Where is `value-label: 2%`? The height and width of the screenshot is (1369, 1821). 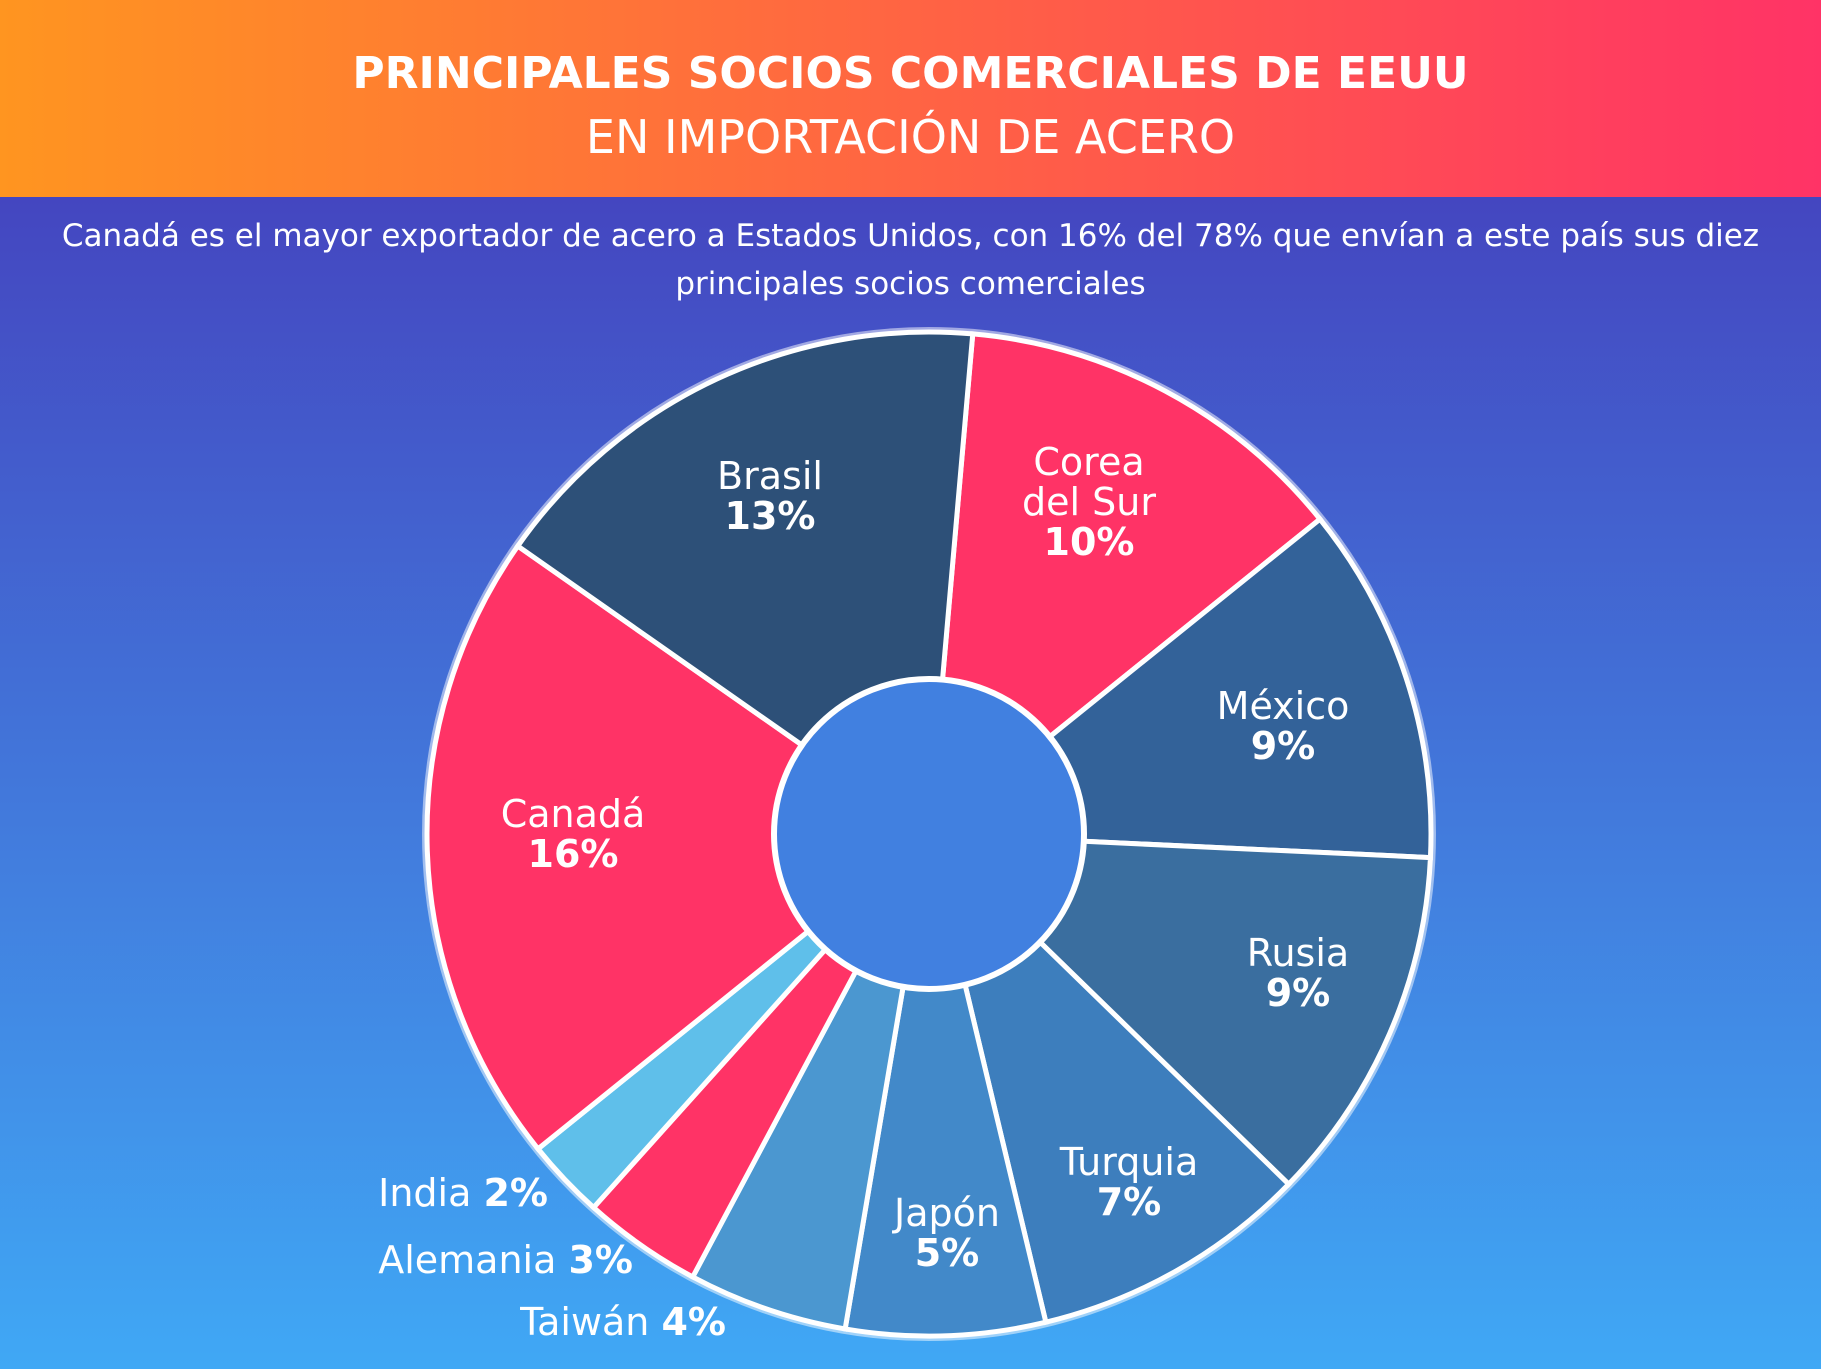
value-label: 2% is located at coordinates (515, 1193).